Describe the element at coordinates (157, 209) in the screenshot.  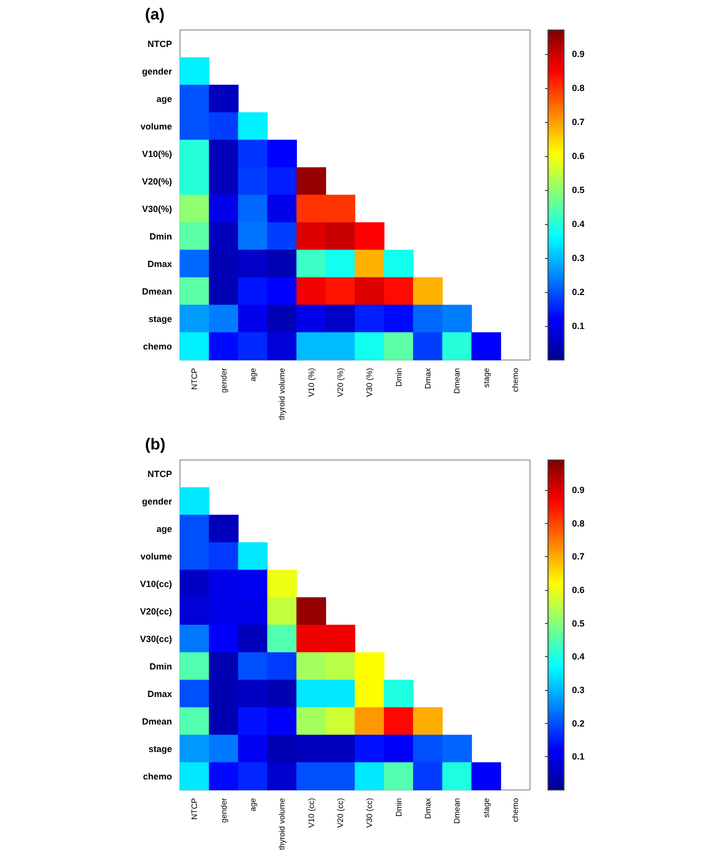
I see `y-tick-label: V30(%)` at that location.